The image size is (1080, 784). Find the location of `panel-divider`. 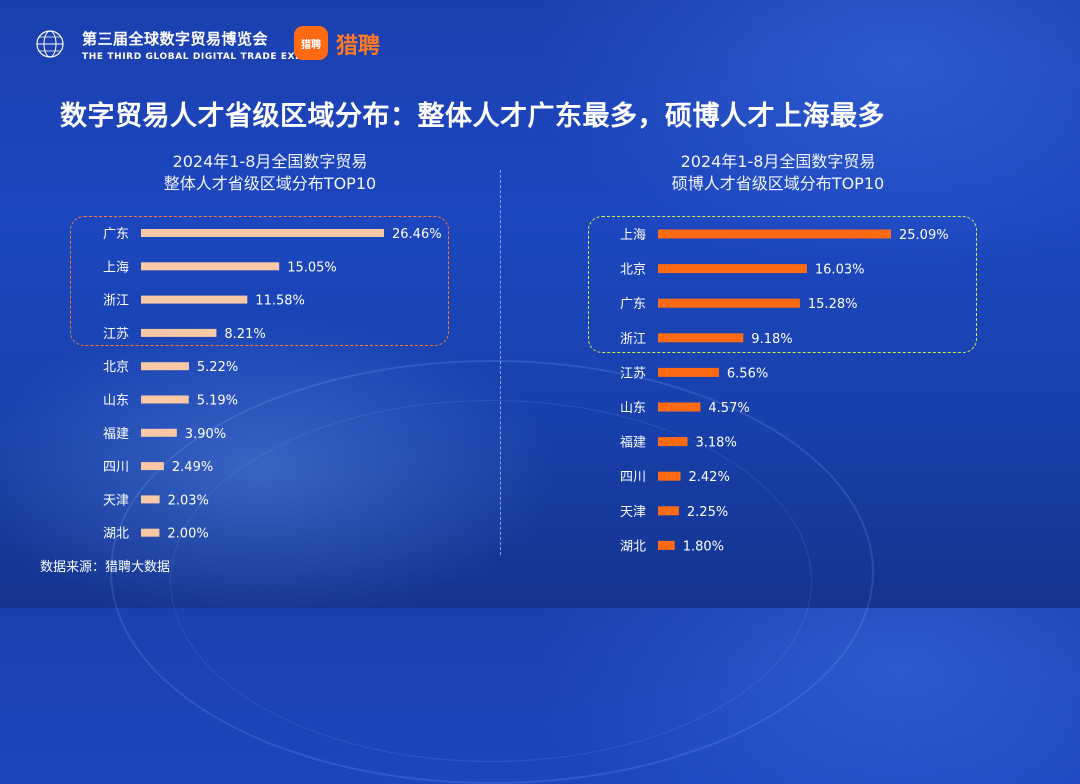

panel-divider is located at coordinates (500, 362).